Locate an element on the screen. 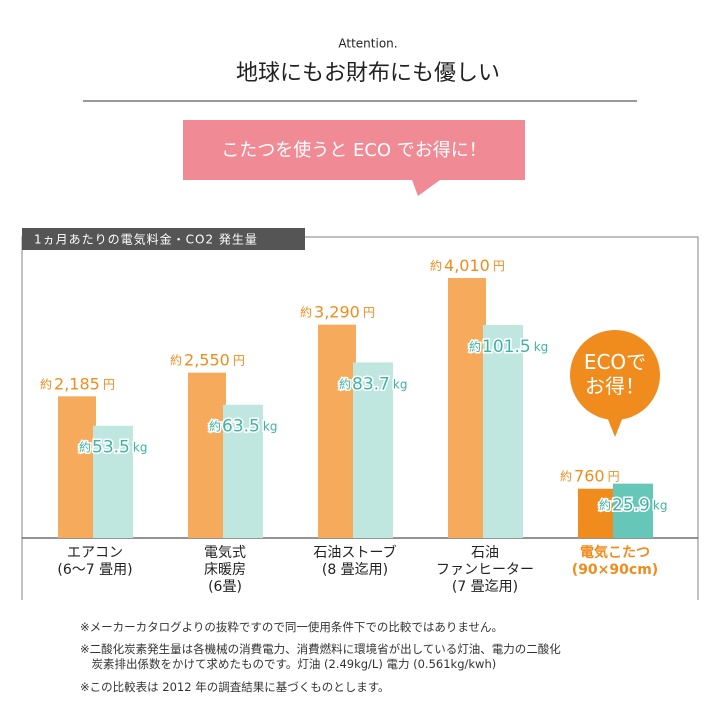  value-label: 約101.5 kg is located at coordinates (508, 347).